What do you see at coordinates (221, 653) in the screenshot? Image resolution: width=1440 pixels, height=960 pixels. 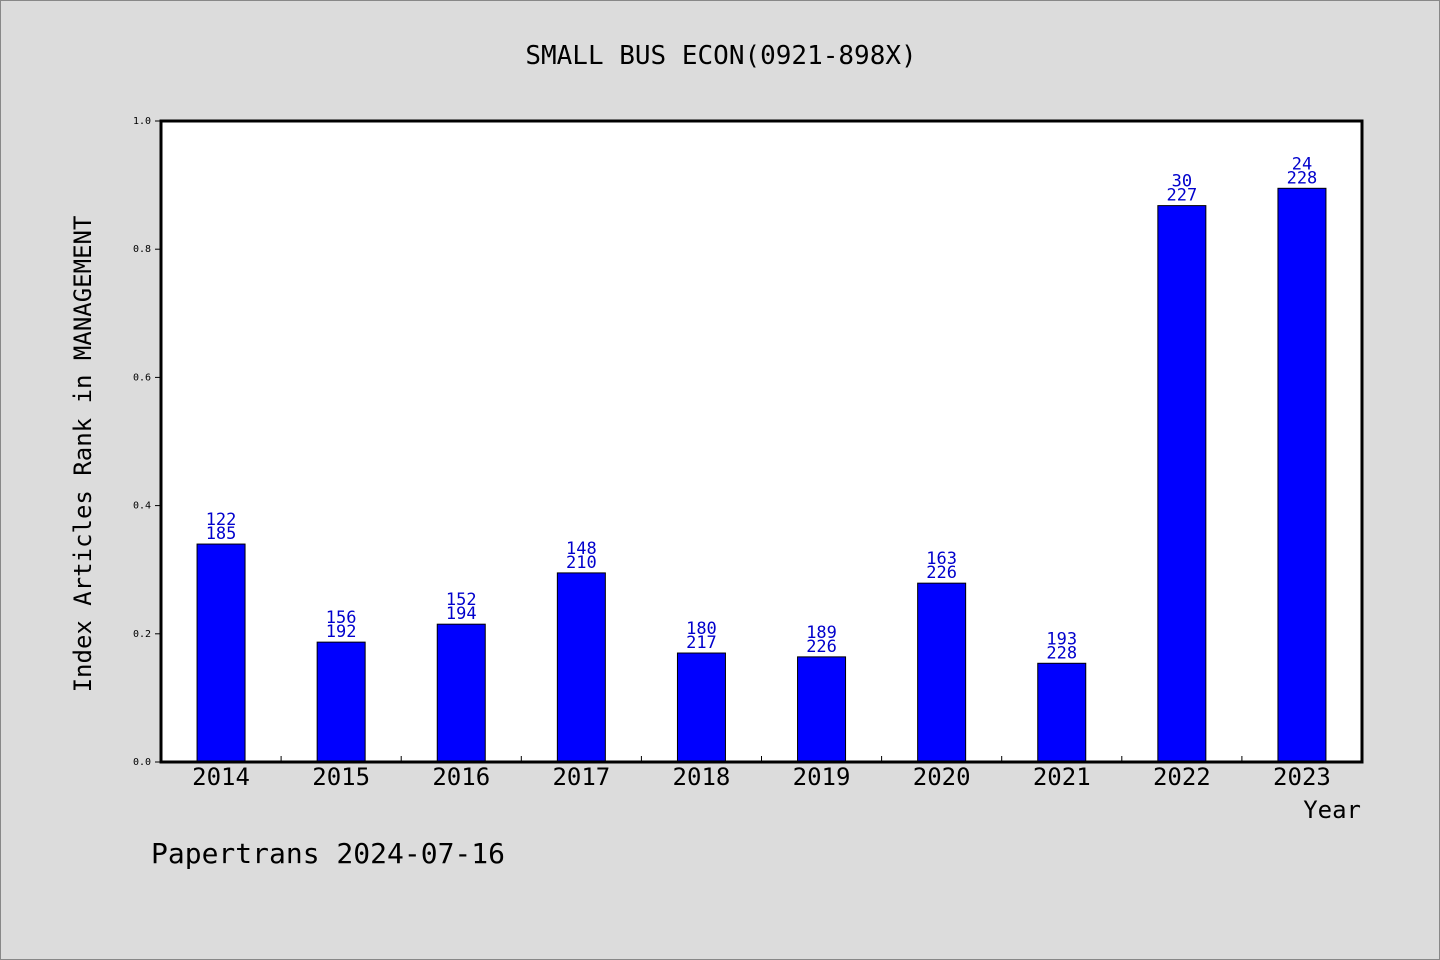 I see `bar-2014` at bounding box center [221, 653].